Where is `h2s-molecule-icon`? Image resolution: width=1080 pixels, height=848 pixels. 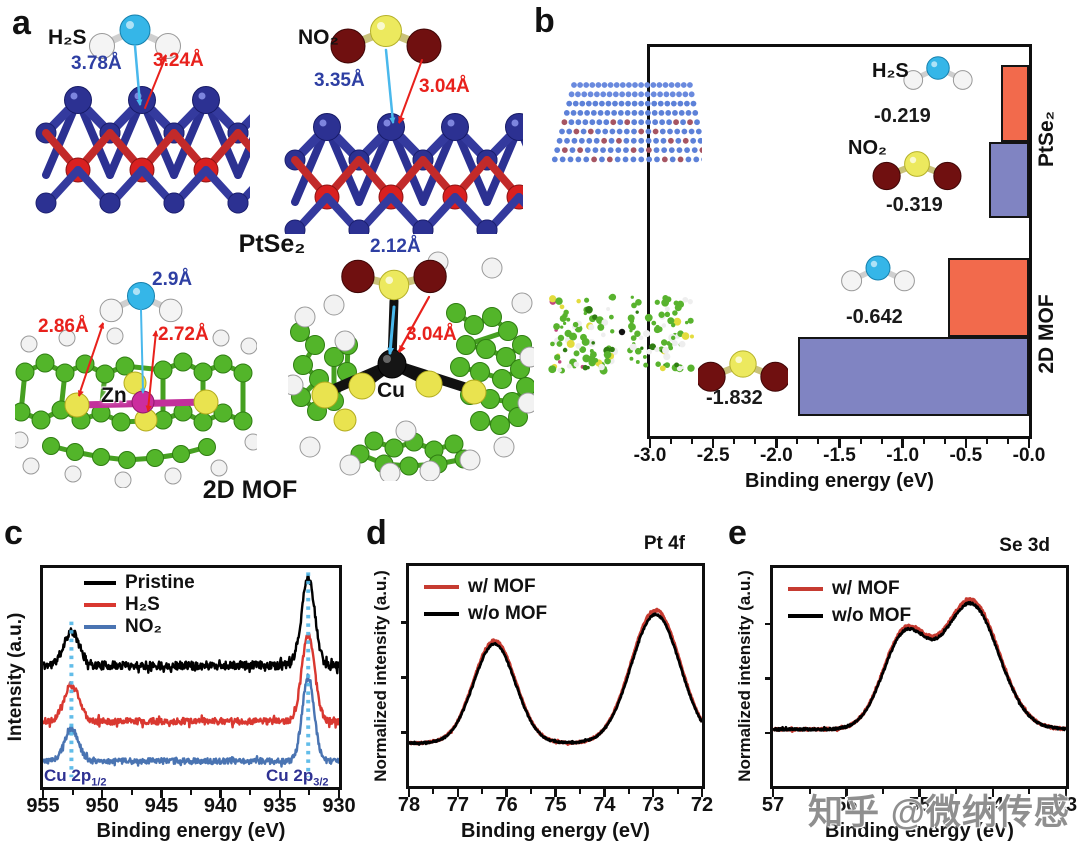
h2s-molecule-icon is located at coordinates (938, 73).